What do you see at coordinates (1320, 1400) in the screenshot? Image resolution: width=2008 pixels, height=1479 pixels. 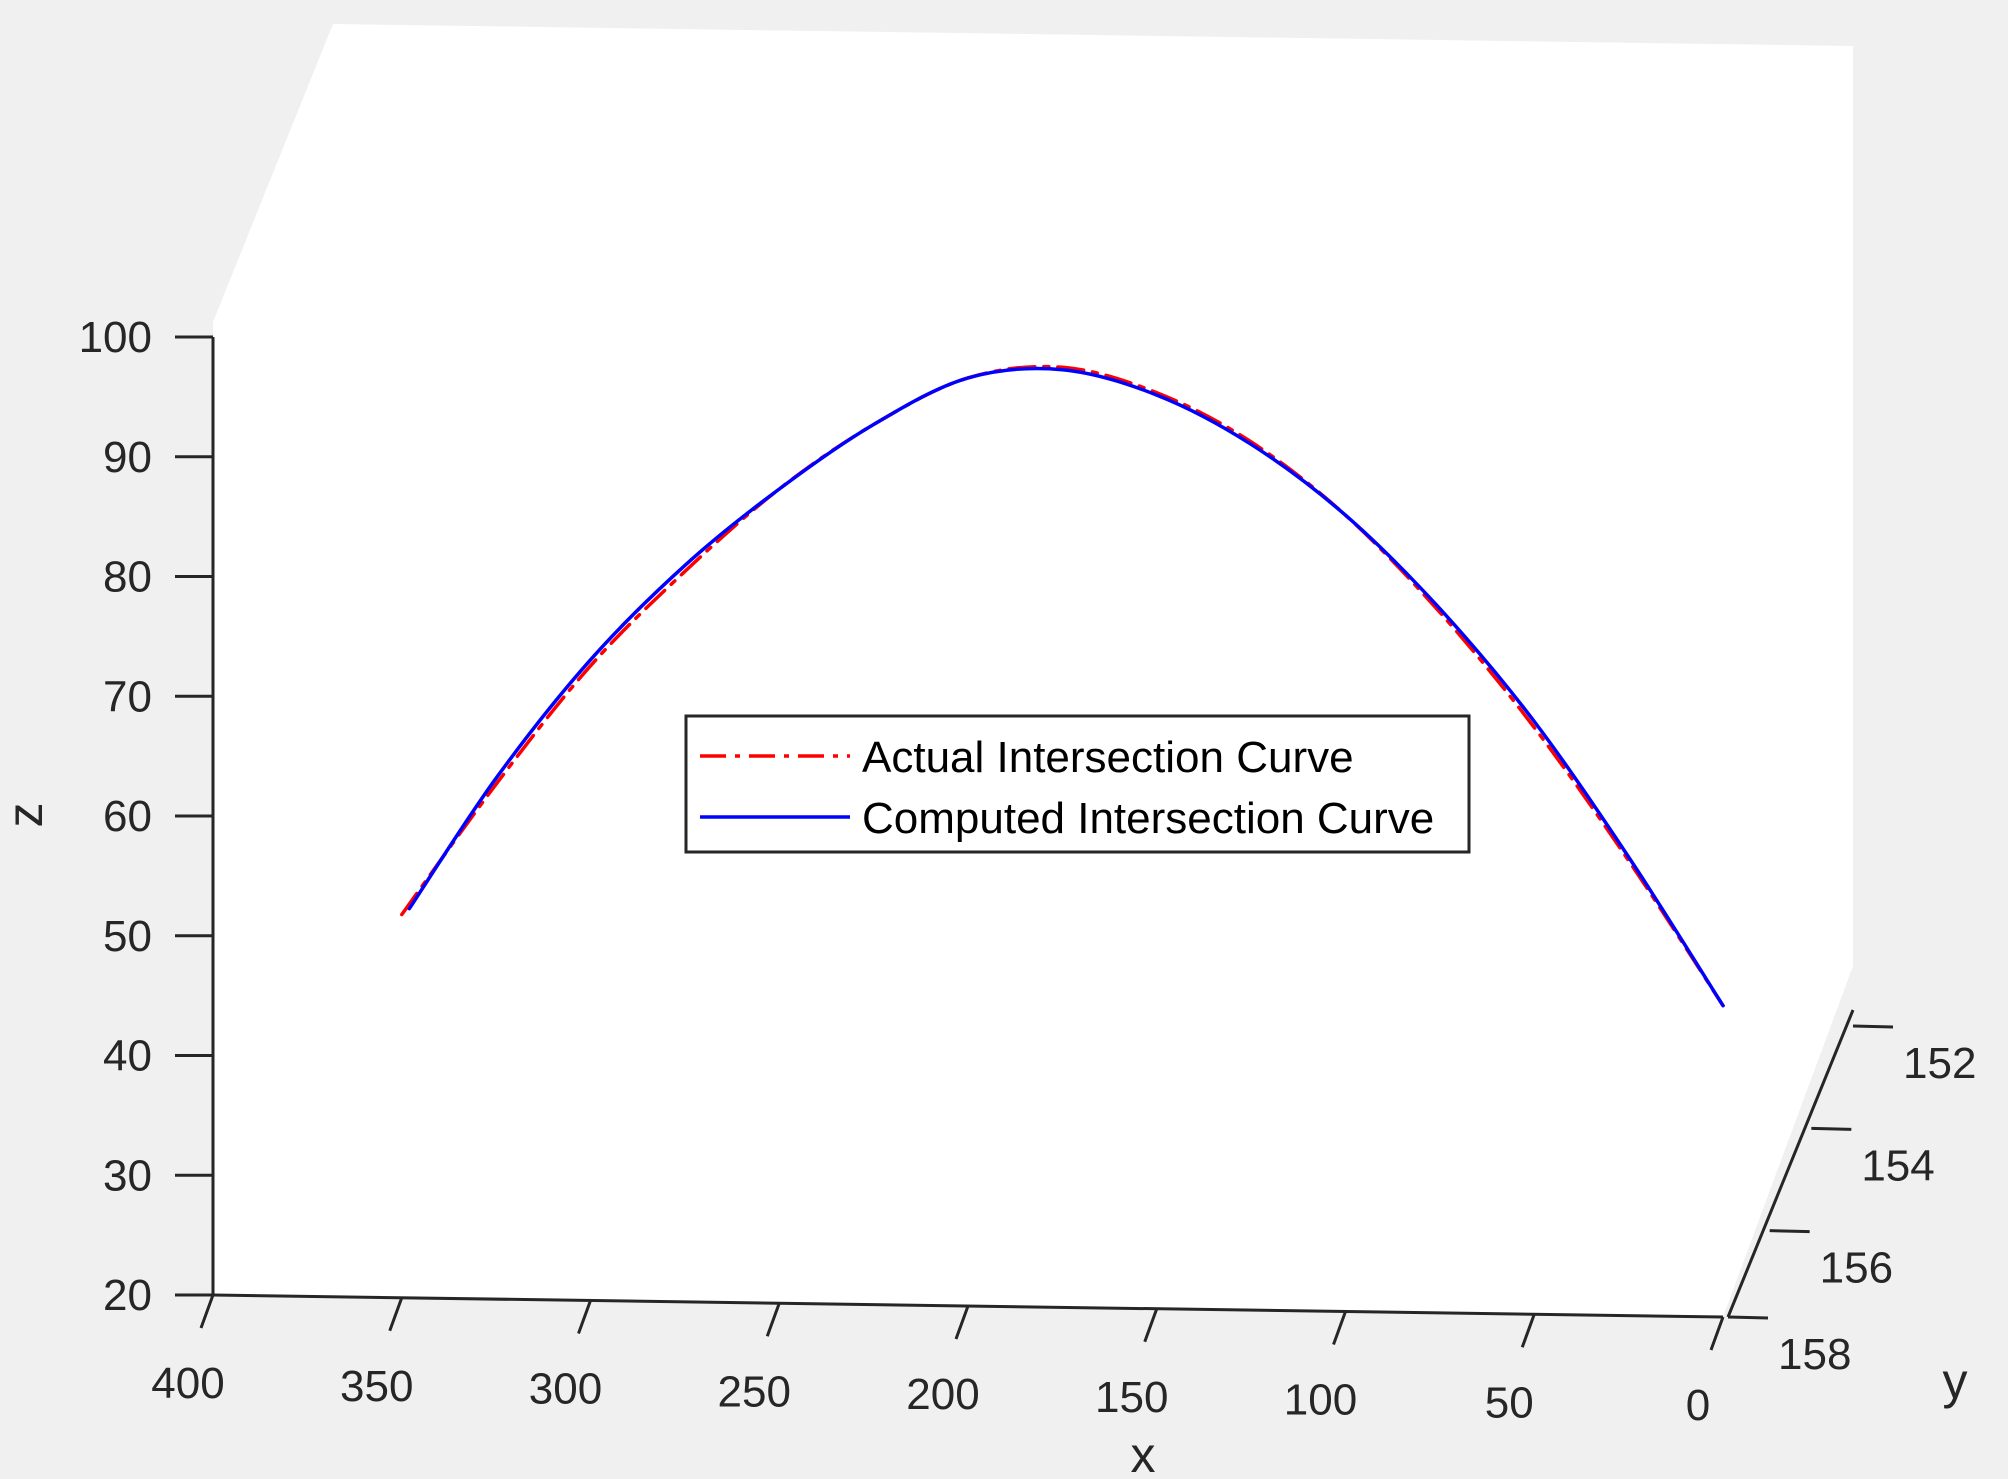 I see `x-tick-label: 100` at bounding box center [1320, 1400].